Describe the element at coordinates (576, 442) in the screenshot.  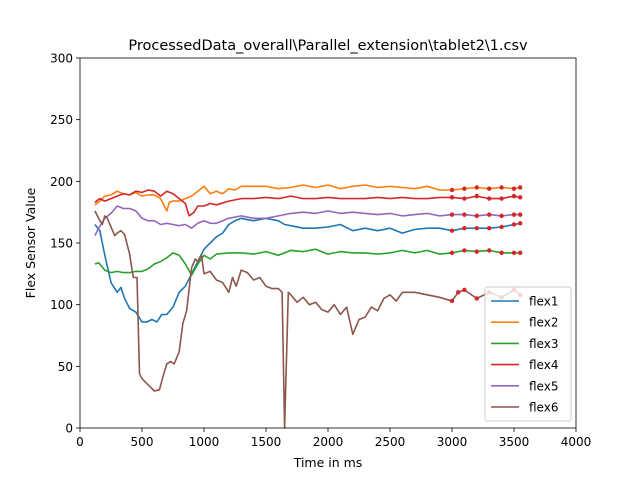
I see `x-tick-label: 4000` at that location.